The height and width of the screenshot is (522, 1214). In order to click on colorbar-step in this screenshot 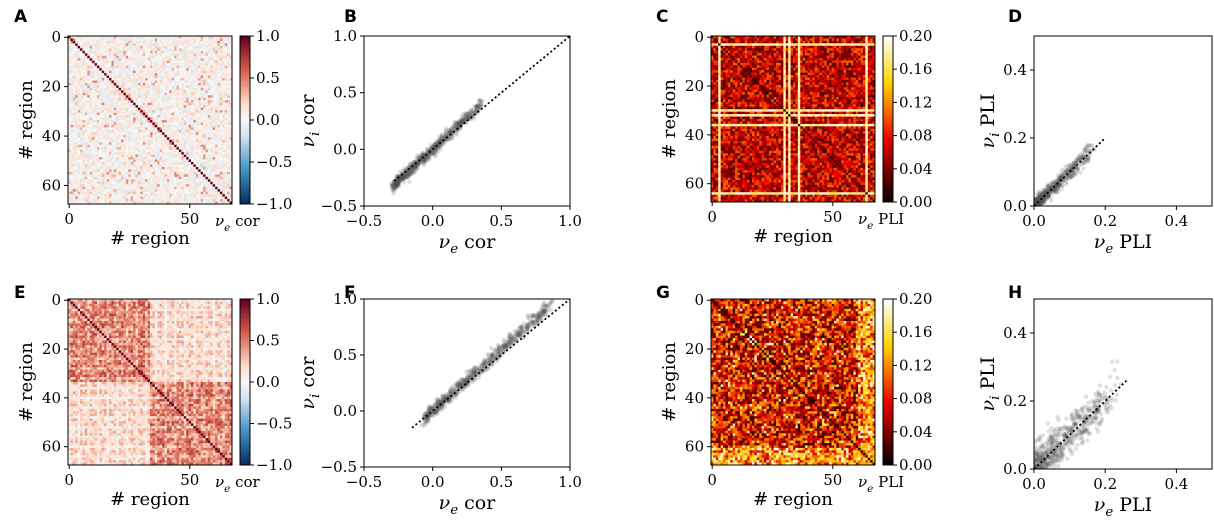, I will do `click(245, 71)`.